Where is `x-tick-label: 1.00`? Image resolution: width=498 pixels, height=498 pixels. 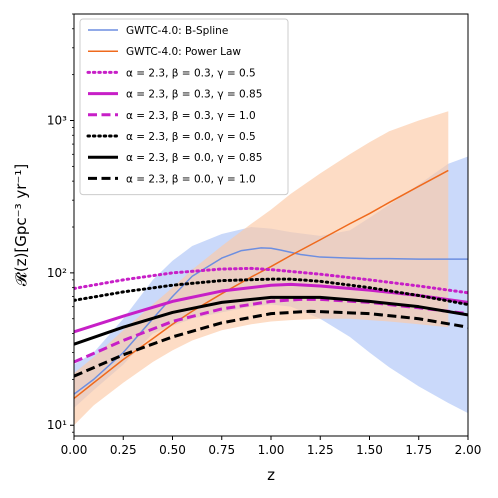 x-tick-label: 1.00 is located at coordinates (271, 450).